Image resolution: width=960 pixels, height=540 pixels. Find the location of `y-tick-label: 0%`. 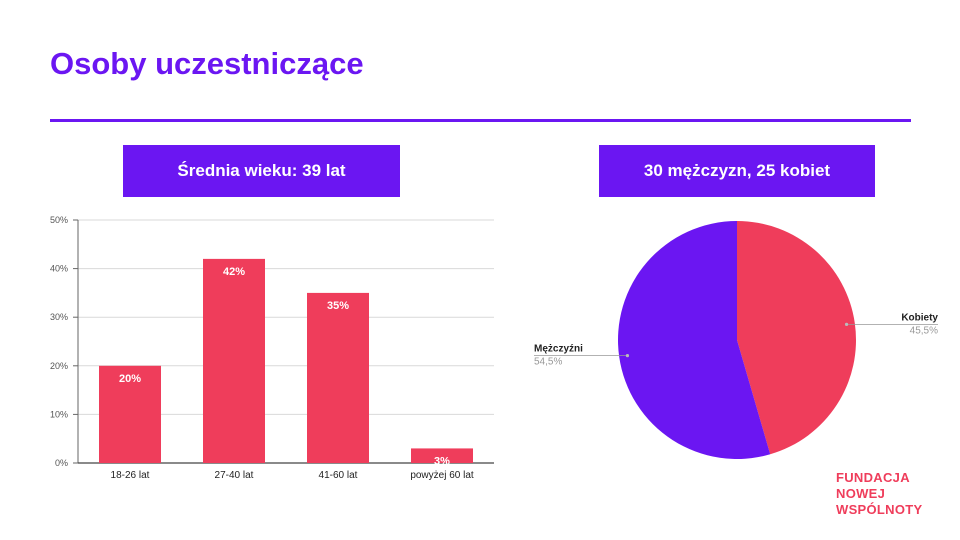

y-tick-label: 0% is located at coordinates (61, 463).